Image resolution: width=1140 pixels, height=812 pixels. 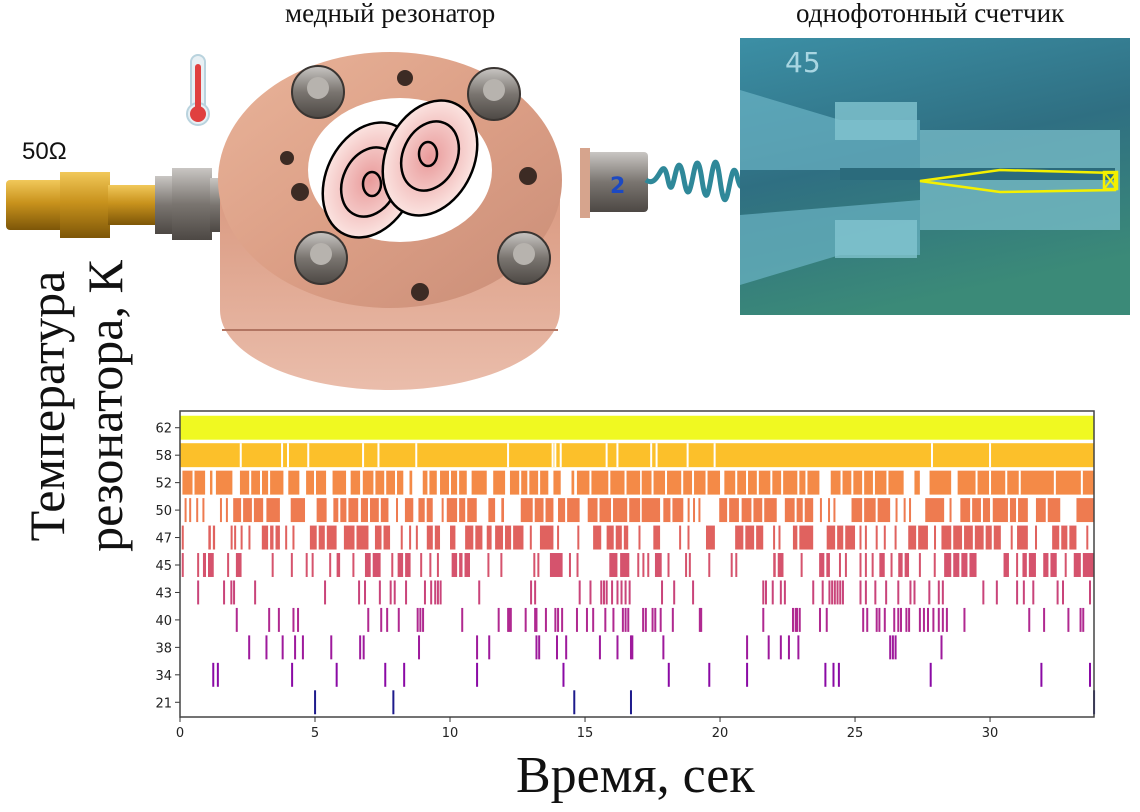 I want to click on impedance-label: 50Ω, so click(x=44, y=151).